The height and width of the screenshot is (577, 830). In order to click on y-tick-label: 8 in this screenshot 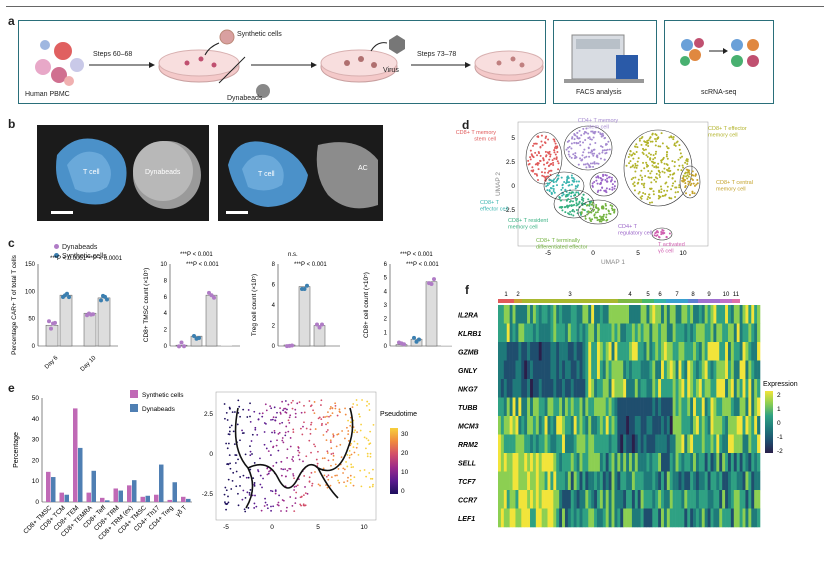, I will do `click(274, 265)`.